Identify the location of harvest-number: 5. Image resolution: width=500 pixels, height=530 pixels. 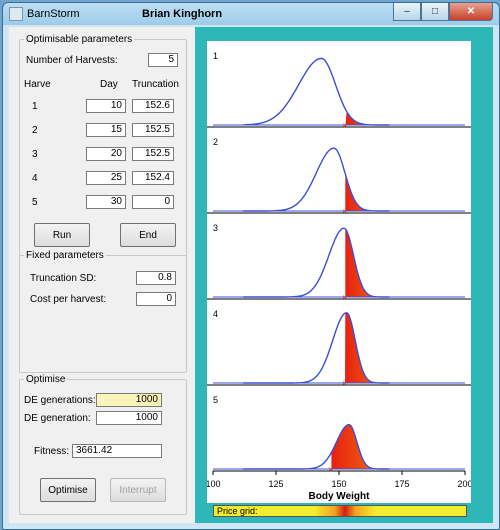
(35, 202).